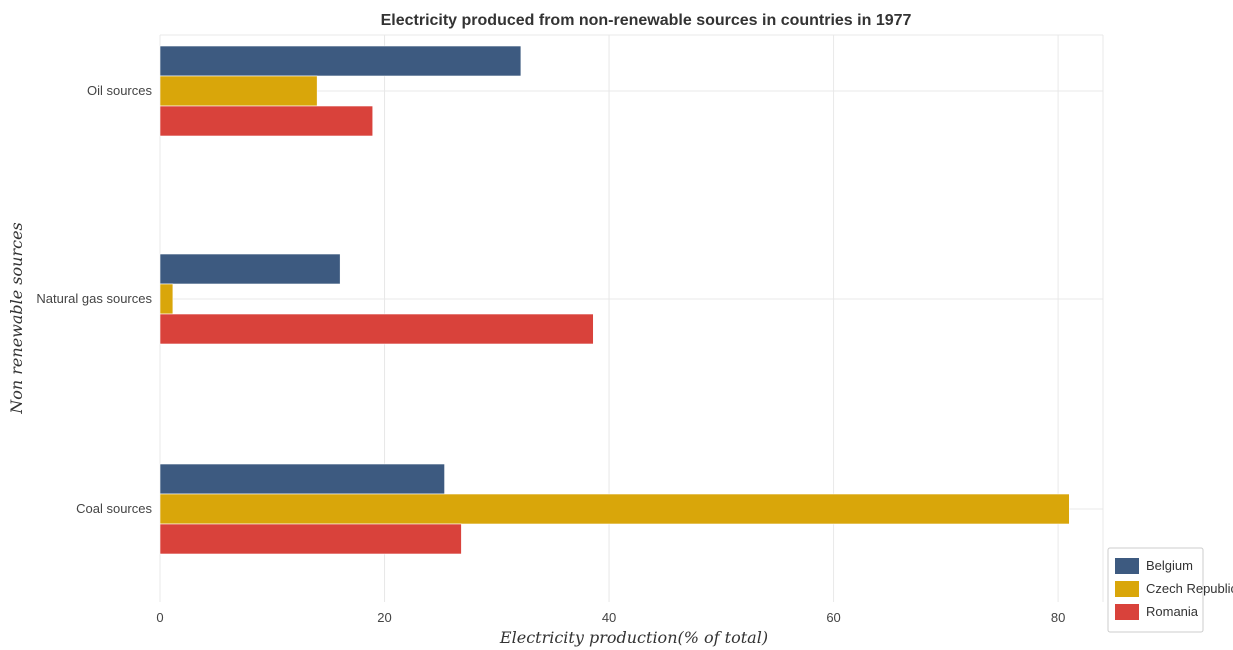 The height and width of the screenshot is (650, 1233). Describe the element at coordinates (159, 617) in the screenshot. I see `x-tick-label: 0` at that location.